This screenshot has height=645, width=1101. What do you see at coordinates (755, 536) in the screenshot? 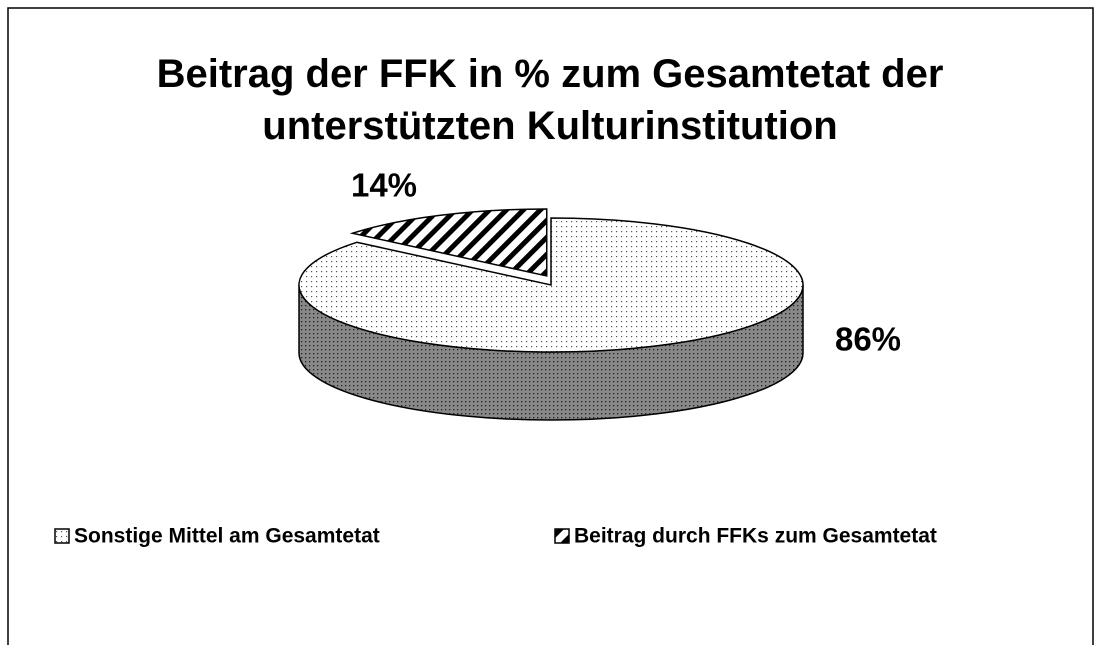
I see `legend-label: Beitrag durch FFKs zum Gesamtetat` at bounding box center [755, 536].